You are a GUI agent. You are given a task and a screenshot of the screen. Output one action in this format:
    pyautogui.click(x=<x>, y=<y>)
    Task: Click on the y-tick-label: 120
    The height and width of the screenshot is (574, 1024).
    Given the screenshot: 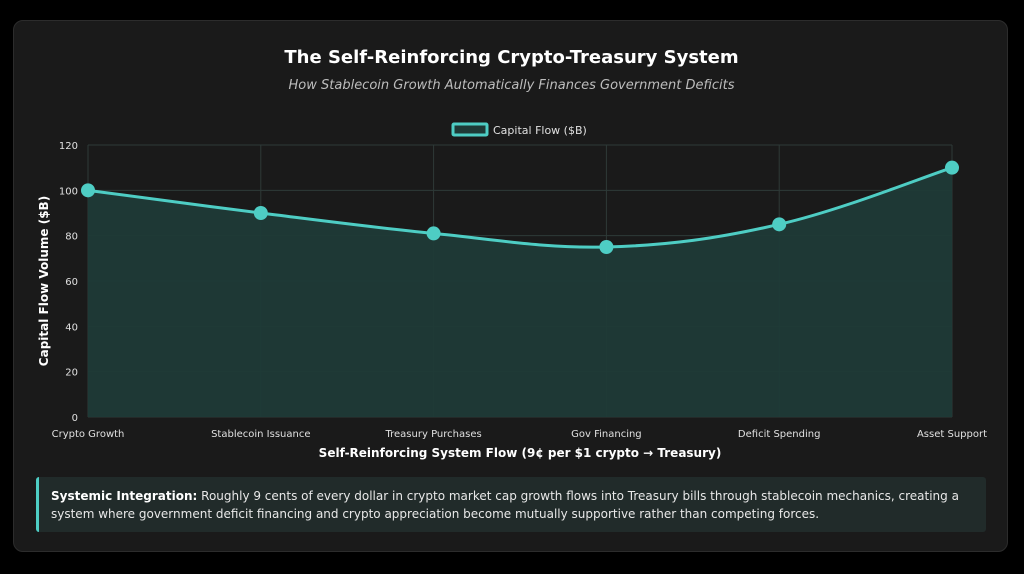 What is the action you would take?
    pyautogui.click(x=68, y=146)
    